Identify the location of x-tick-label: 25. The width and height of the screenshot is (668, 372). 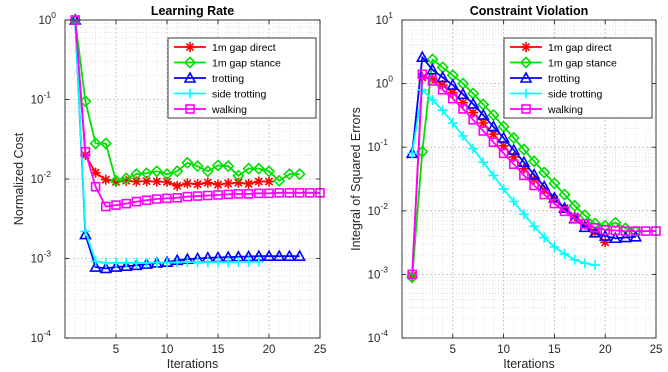
(656, 350).